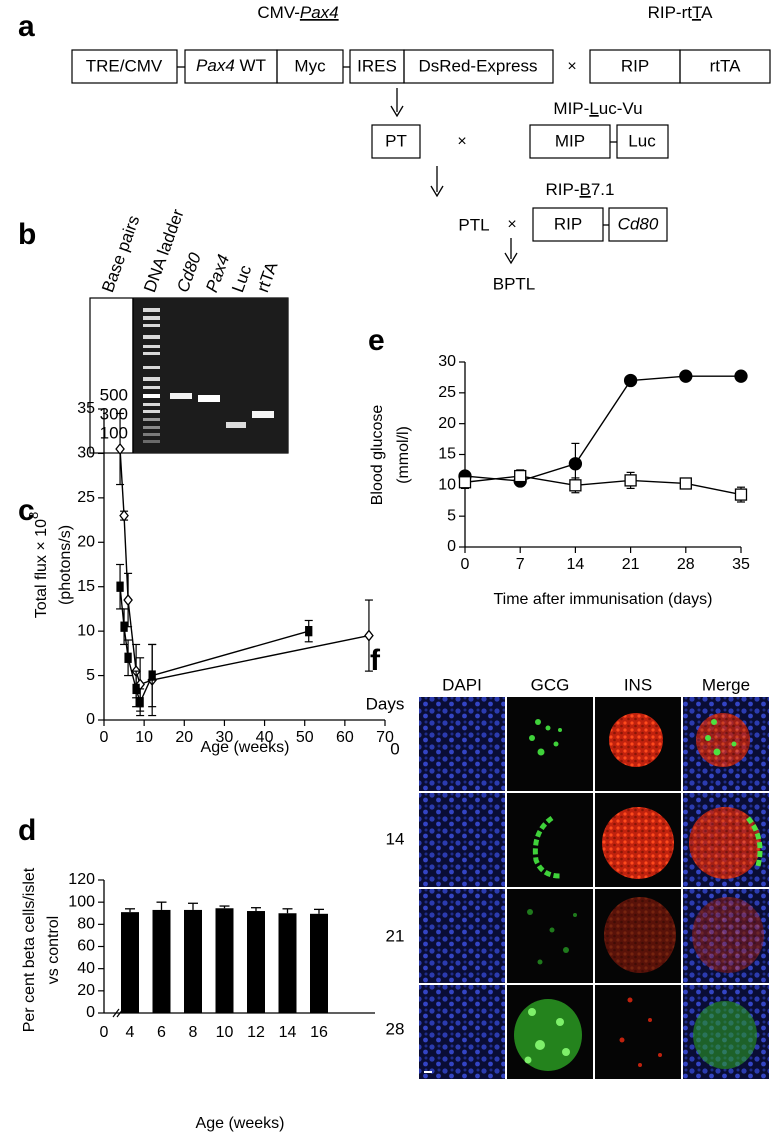  I want to click on box-label: IRES, so click(377, 65).